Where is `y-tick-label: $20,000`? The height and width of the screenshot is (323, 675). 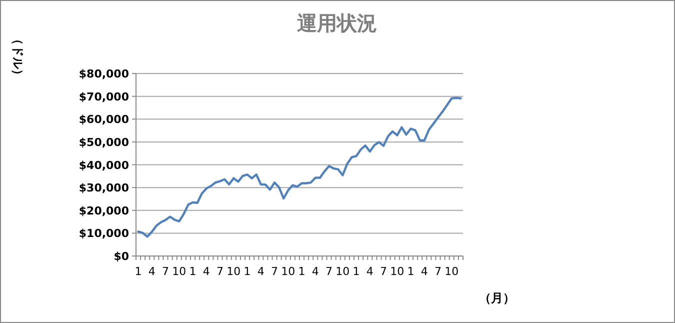 y-tick-label: $20,000 is located at coordinates (104, 211).